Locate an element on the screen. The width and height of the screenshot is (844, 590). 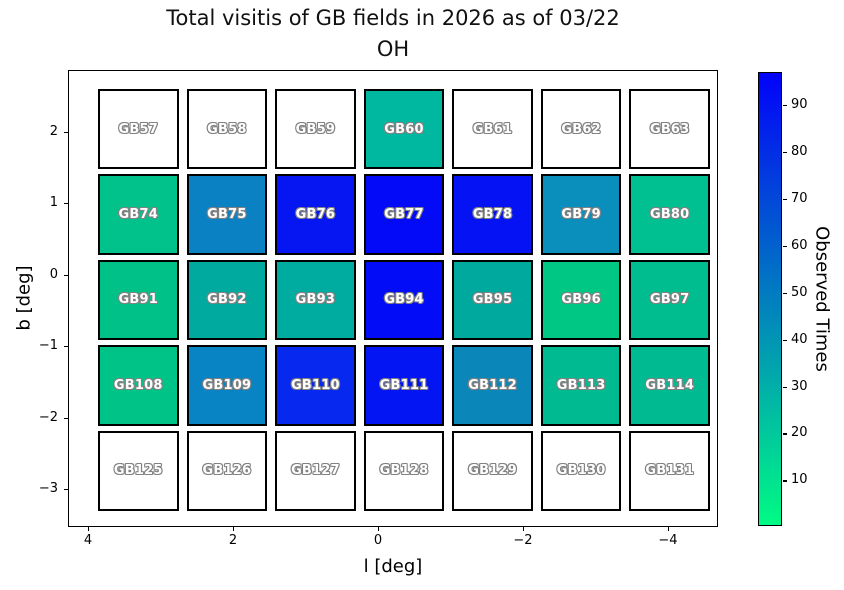
colorbar-label: Observed Times is located at coordinates (822, 299).